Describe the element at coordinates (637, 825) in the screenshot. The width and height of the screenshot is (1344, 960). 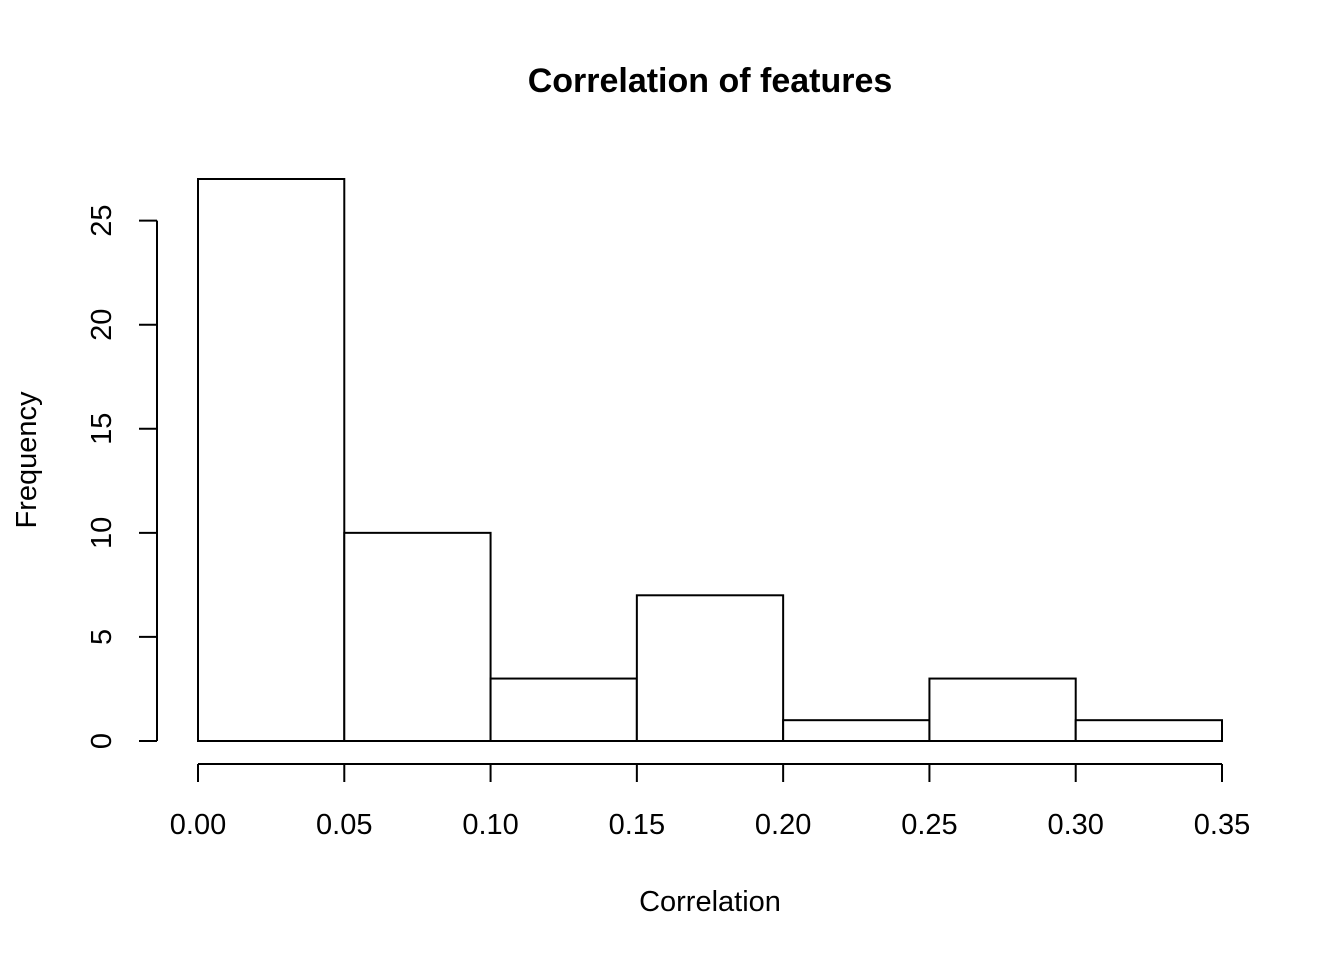
I see `x-tick-label-3: 0.15` at that location.